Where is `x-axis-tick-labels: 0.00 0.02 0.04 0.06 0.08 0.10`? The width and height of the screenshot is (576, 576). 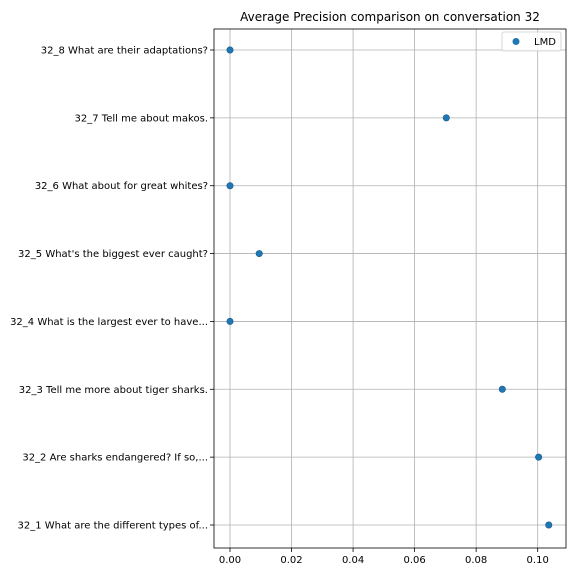 x-axis-tick-labels: 0.00 0.02 0.04 0.06 0.08 0.10 is located at coordinates (384, 560).